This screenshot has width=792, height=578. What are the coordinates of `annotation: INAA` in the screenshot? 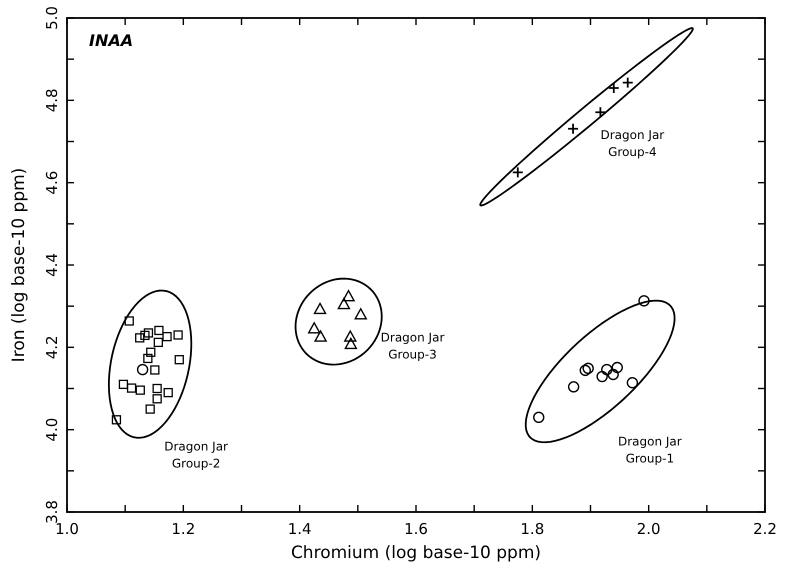 It's located at (111, 40).